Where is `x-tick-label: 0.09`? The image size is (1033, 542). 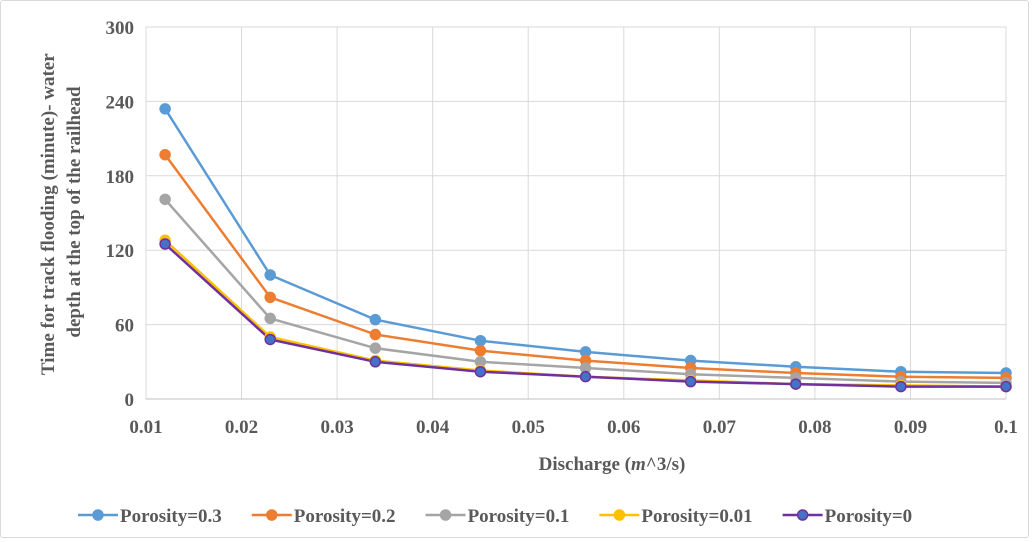
x-tick-label: 0.09 is located at coordinates (910, 427).